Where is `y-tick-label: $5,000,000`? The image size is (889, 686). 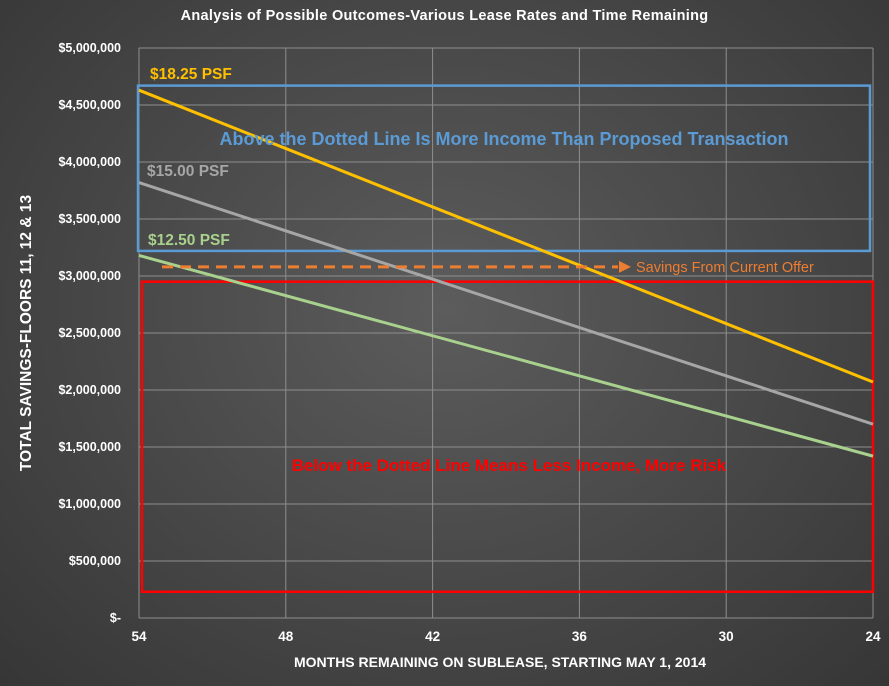 y-tick-label: $5,000,000 is located at coordinates (89, 48).